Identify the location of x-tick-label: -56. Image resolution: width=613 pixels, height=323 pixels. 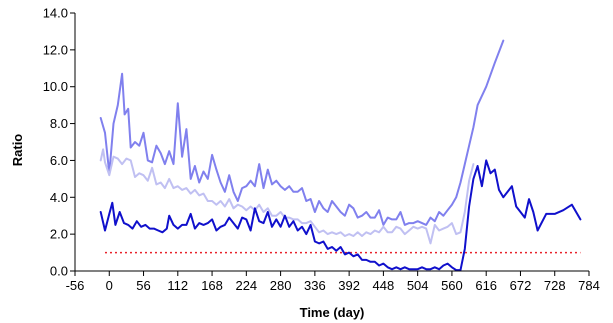
(75, 285).